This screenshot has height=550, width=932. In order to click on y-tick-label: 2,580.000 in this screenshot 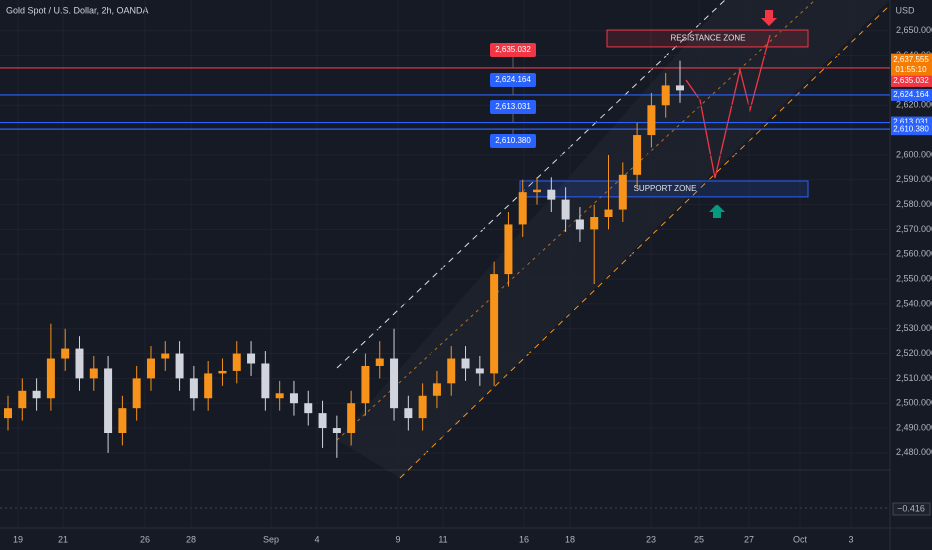, I will do `click(914, 204)`.